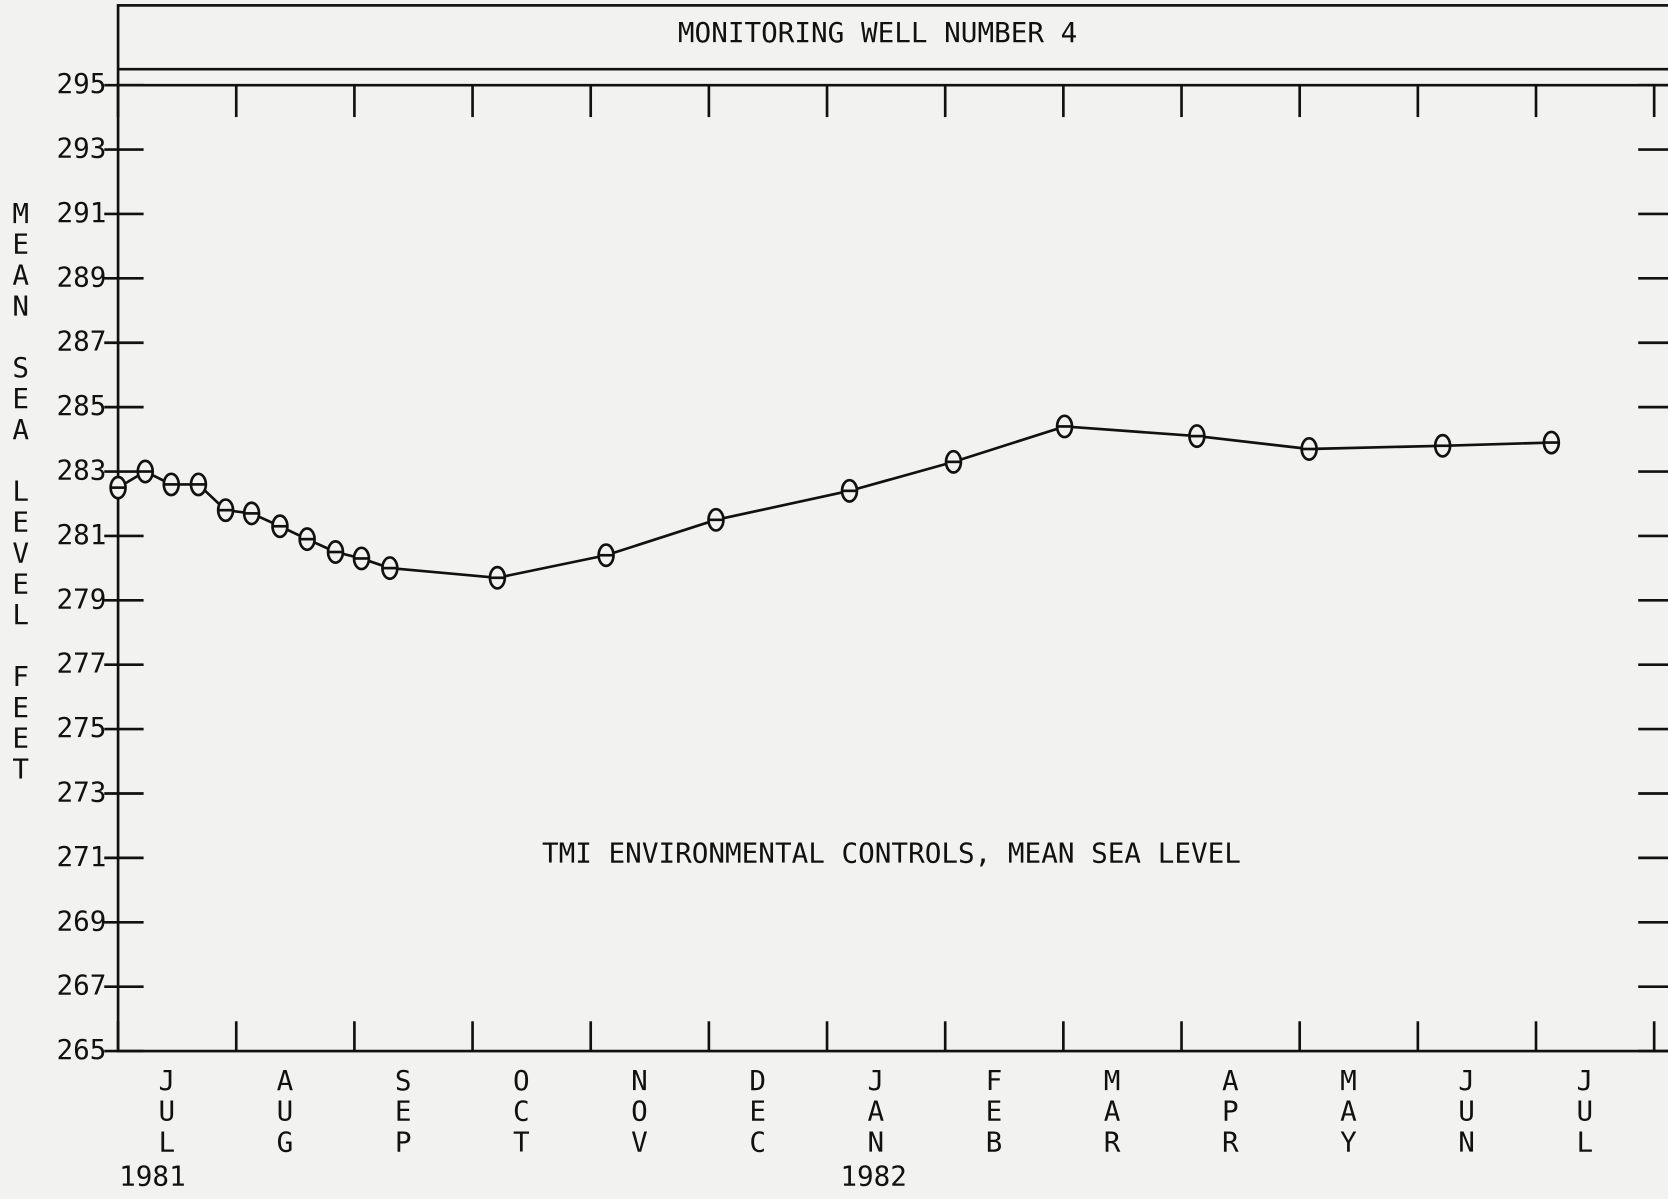 Image resolution: width=1668 pixels, height=1199 pixels. What do you see at coordinates (81, 470) in the screenshot?
I see `y-tick-label: 283` at bounding box center [81, 470].